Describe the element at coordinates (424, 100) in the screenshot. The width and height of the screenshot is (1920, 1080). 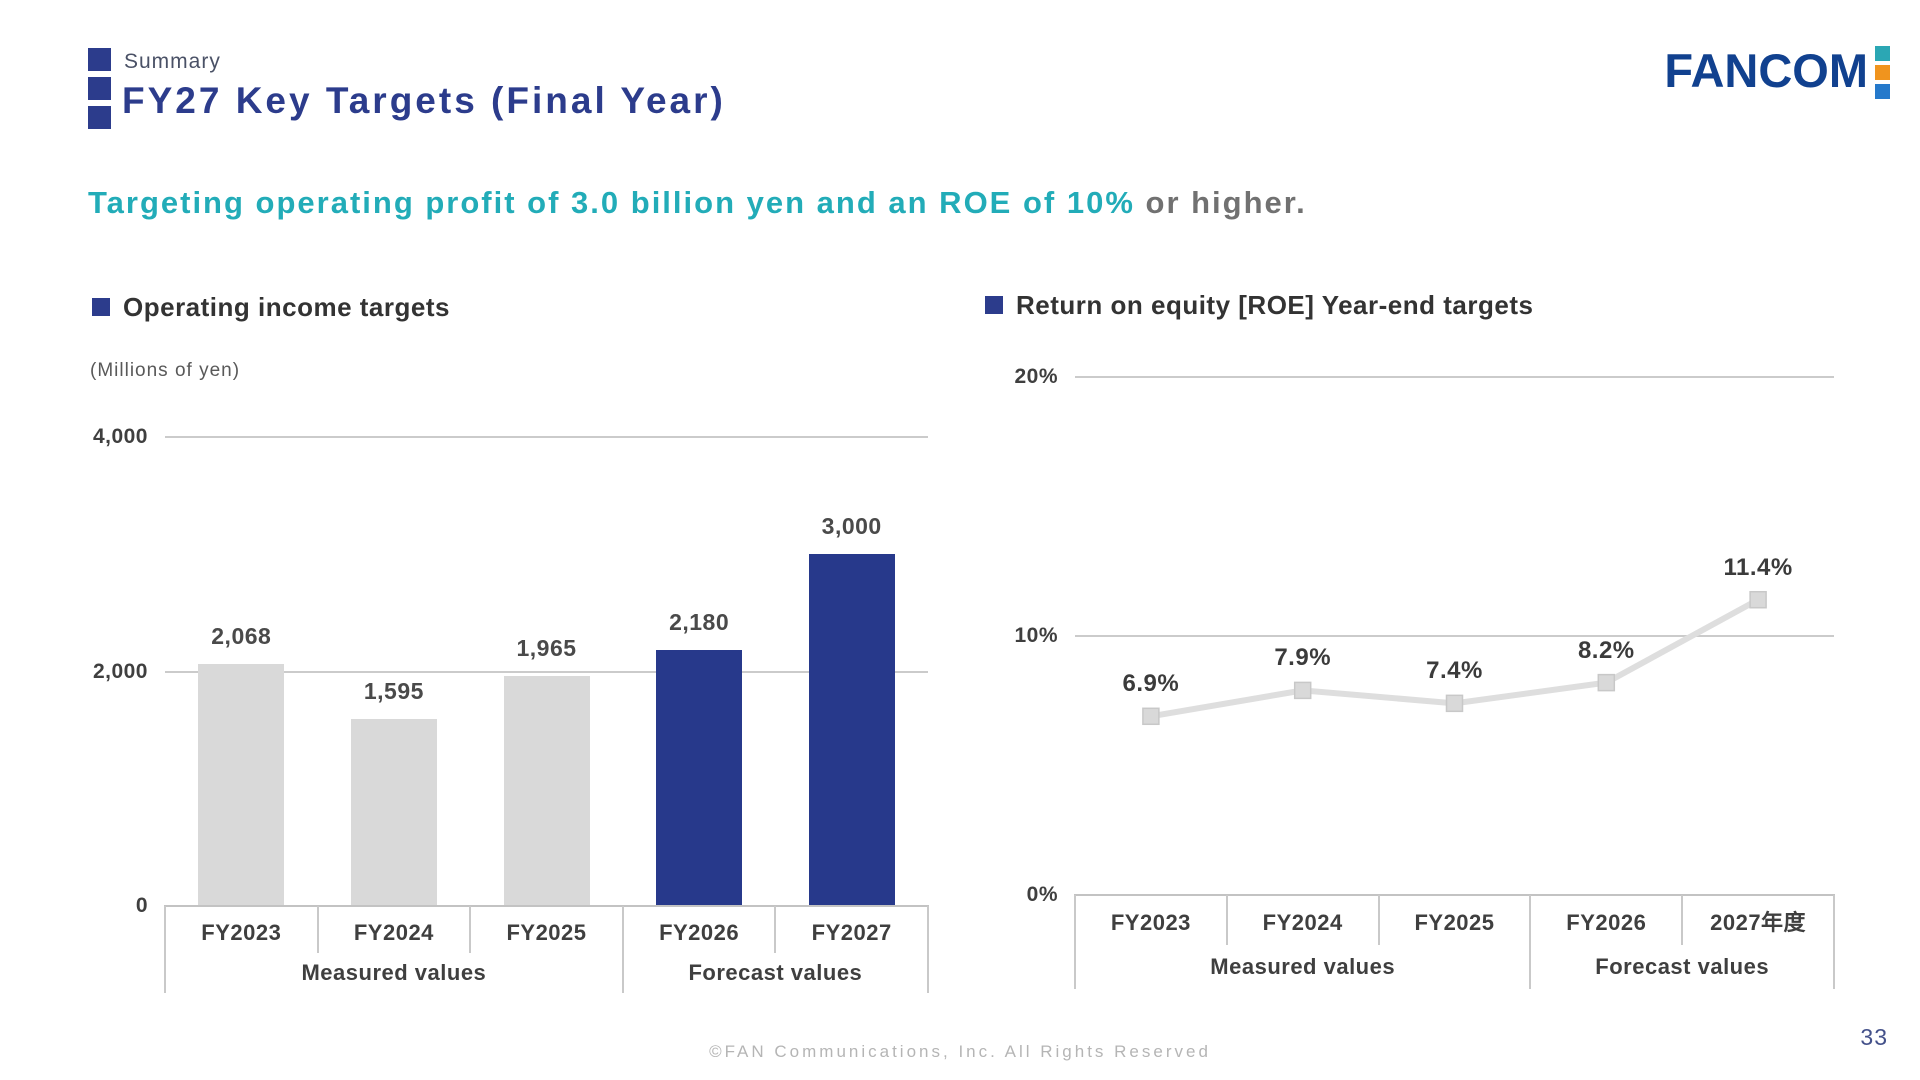
I see `page-title: FY27 Key Targets (Final Year)` at that location.